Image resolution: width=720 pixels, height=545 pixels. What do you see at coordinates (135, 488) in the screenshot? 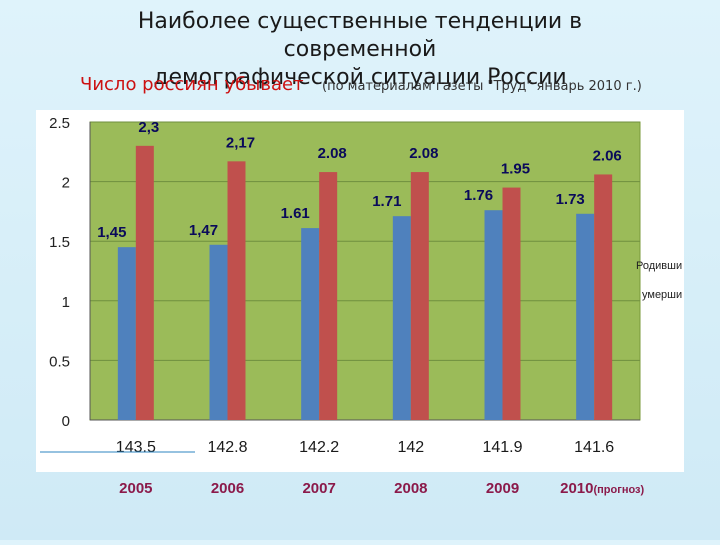
I see `year-label: 2005` at bounding box center [135, 488].